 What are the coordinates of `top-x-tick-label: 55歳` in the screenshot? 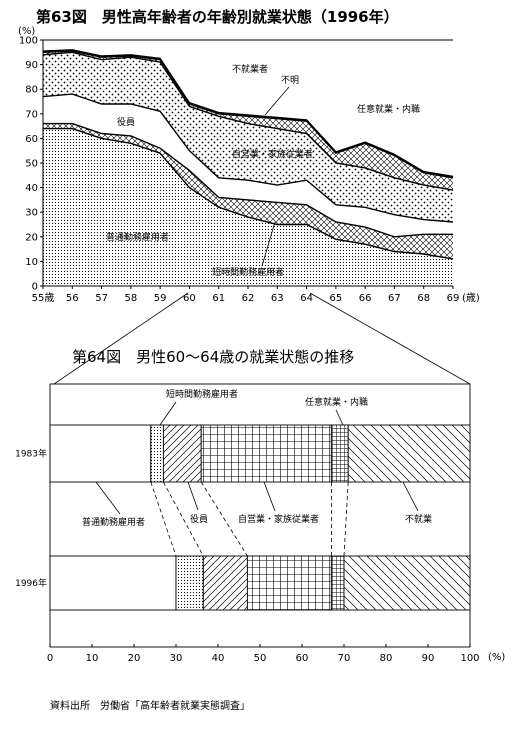 It's located at (43, 298).